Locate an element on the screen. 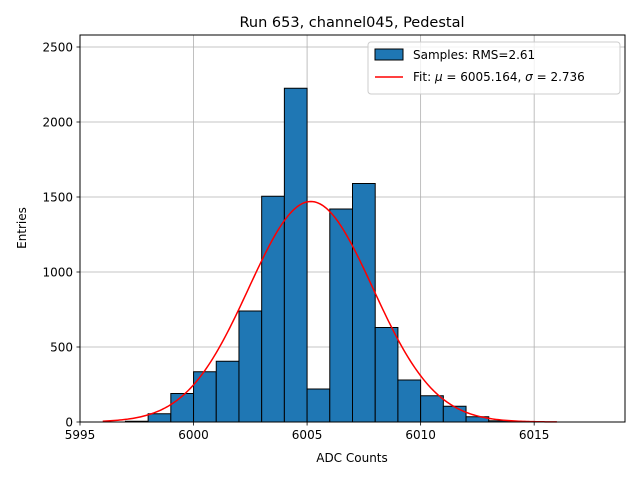  legend-frame is located at coordinates (494, 68).